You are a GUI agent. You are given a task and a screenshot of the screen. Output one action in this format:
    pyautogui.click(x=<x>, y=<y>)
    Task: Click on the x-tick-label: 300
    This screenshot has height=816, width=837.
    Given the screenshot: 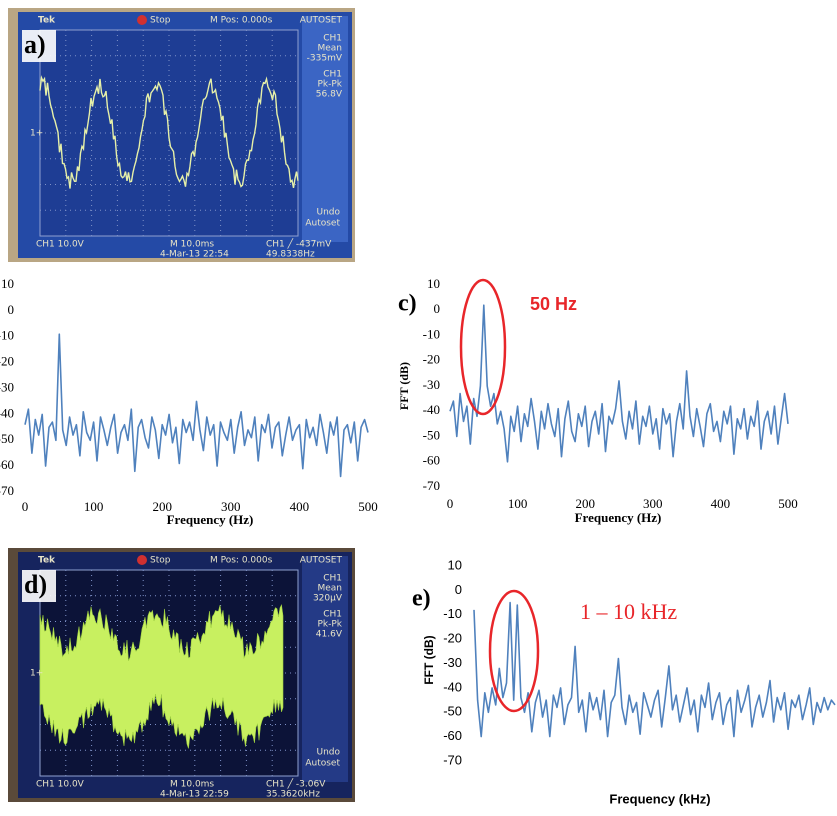 What is the action you would take?
    pyautogui.click(x=653, y=503)
    